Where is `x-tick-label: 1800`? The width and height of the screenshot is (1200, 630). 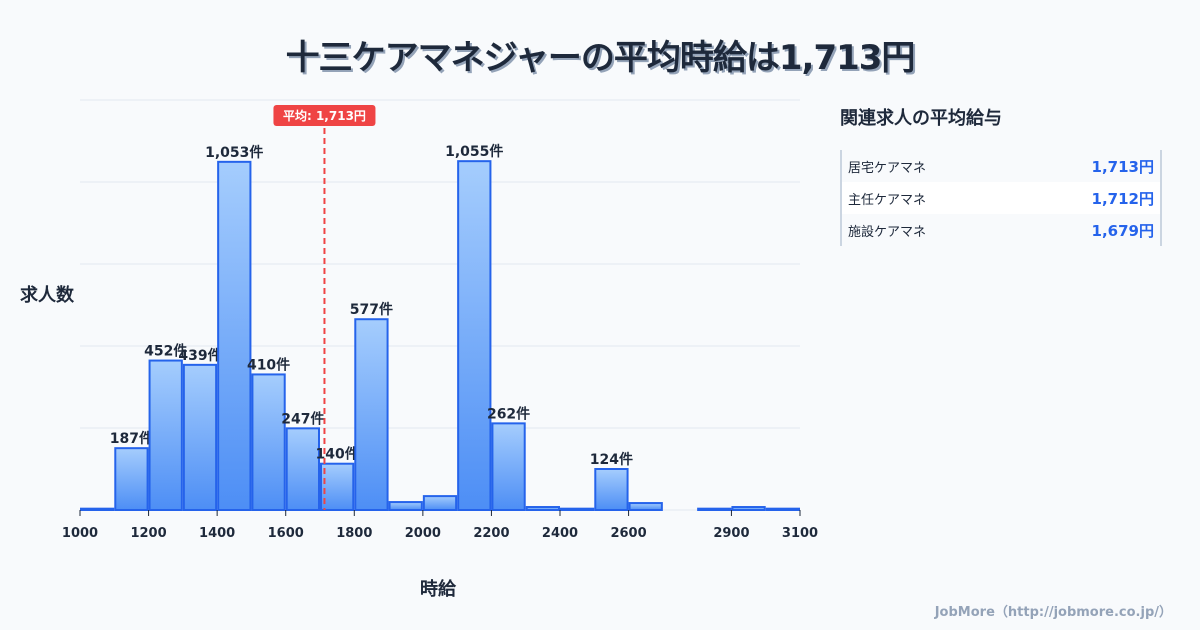
x-tick-label: 1800 is located at coordinates (354, 533).